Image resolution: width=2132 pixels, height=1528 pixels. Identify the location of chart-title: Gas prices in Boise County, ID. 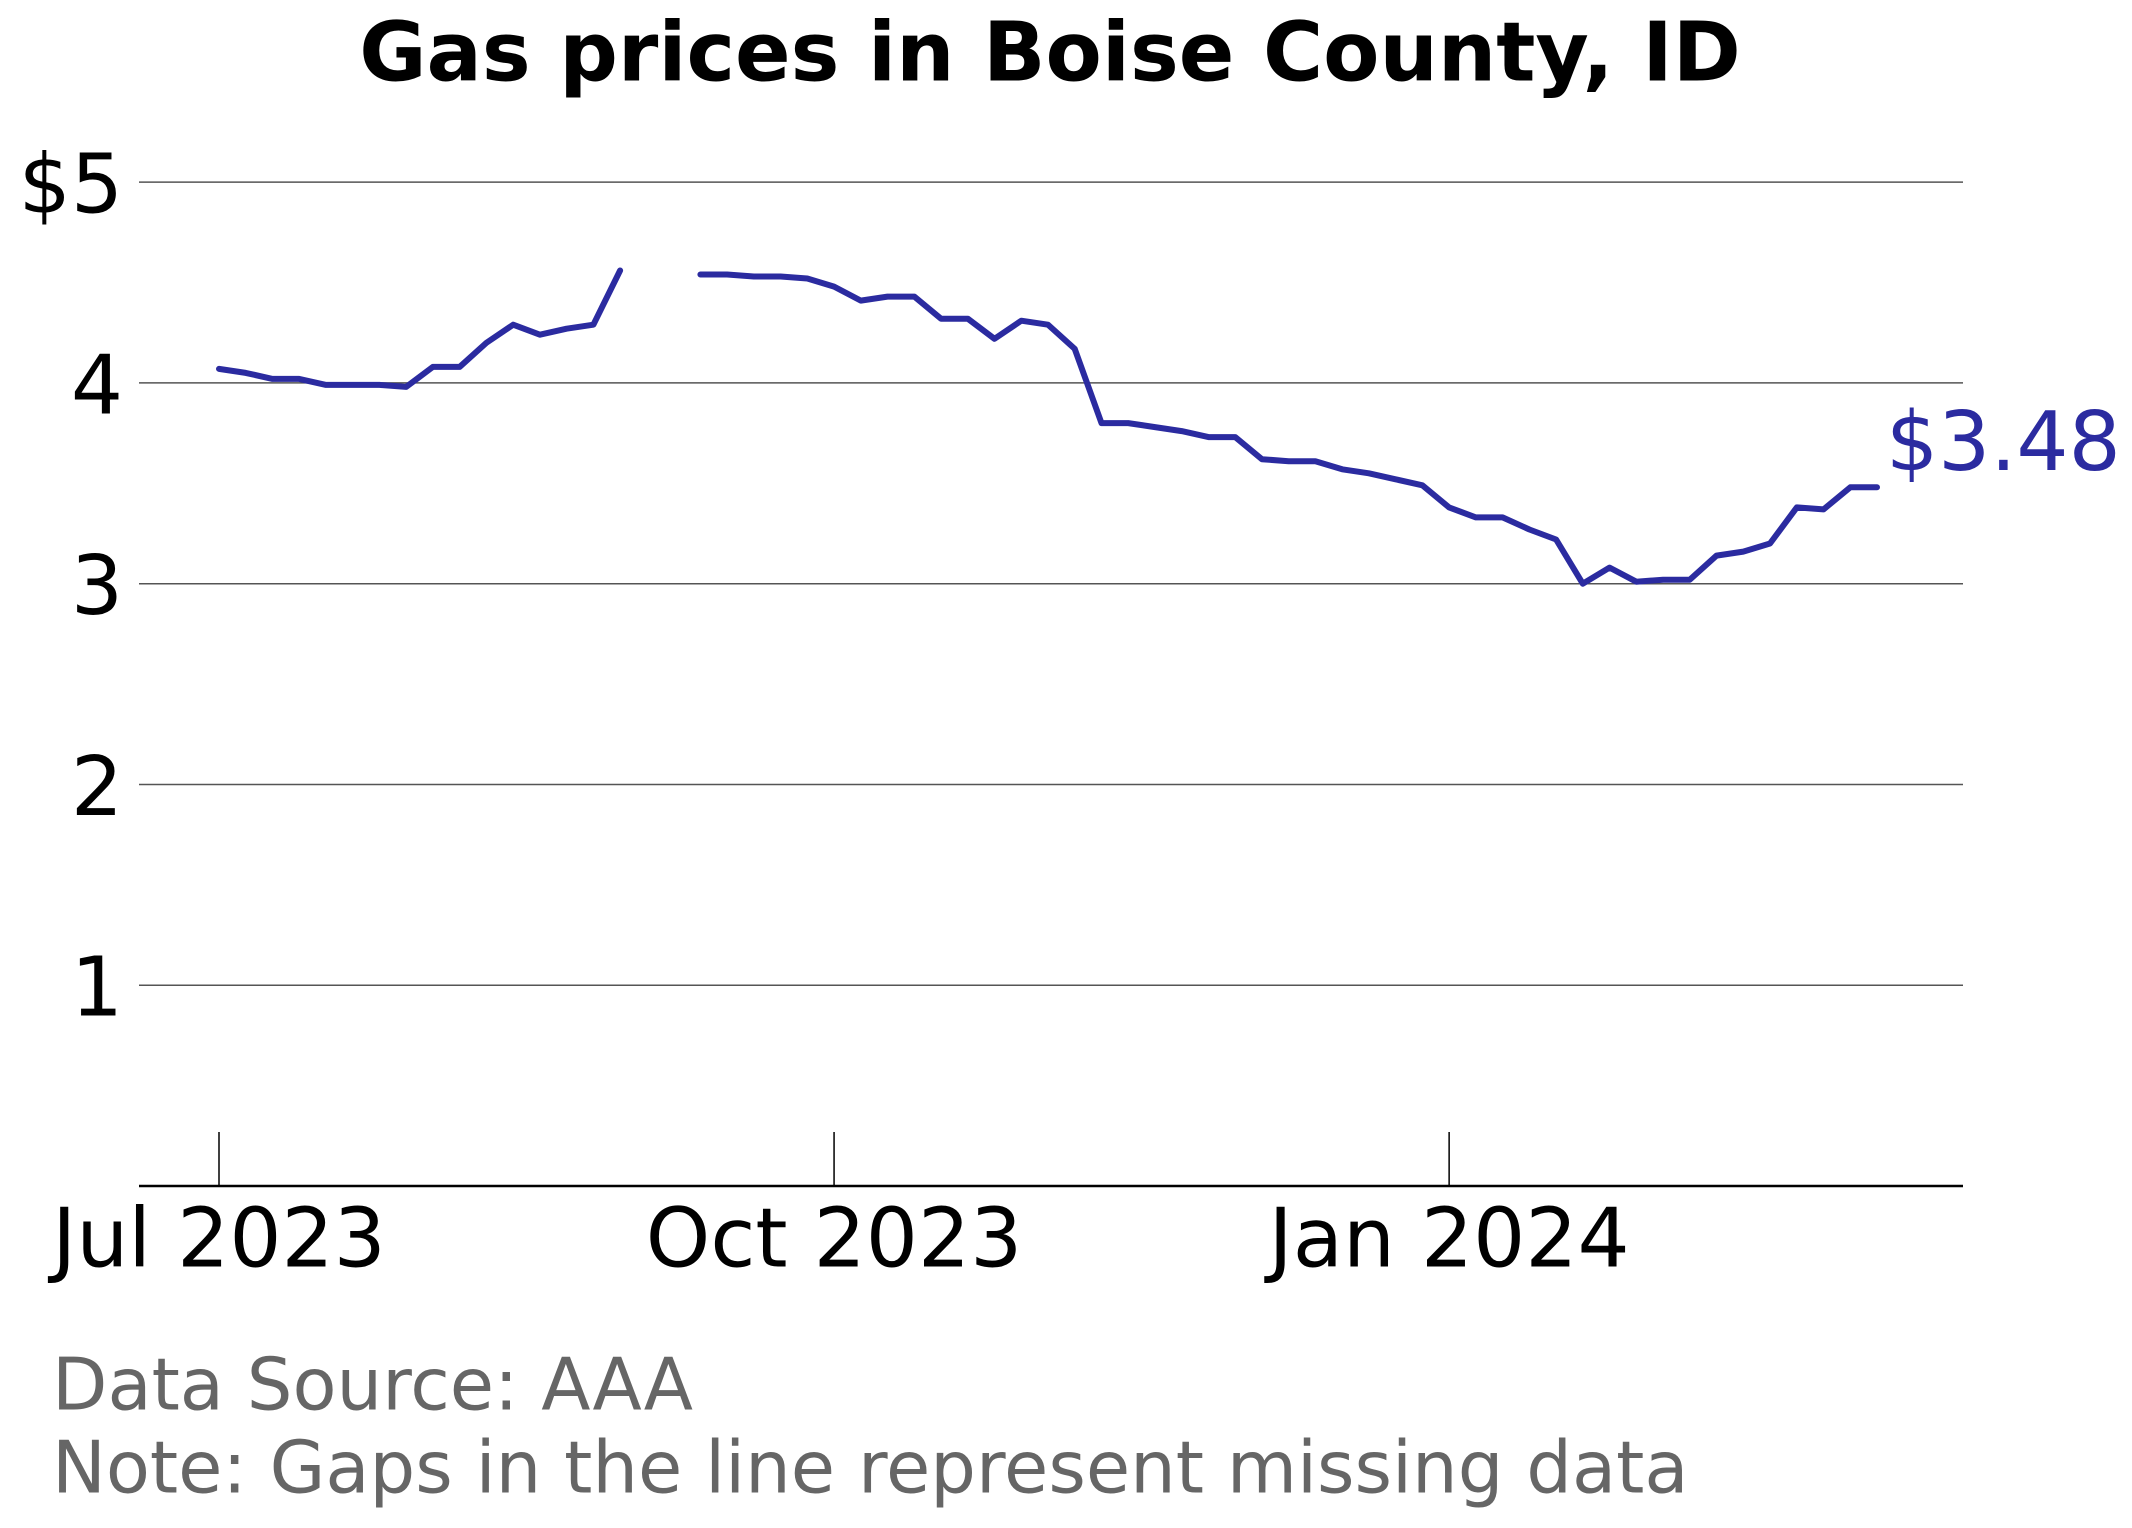
(1050, 52).